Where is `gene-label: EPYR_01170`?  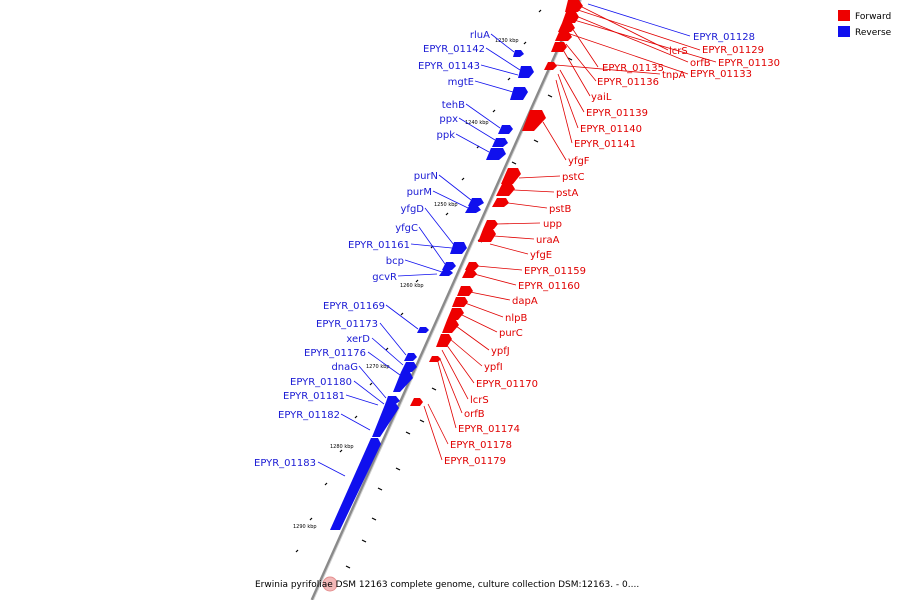
gene-label: EPYR_01170 is located at coordinates (507, 384).